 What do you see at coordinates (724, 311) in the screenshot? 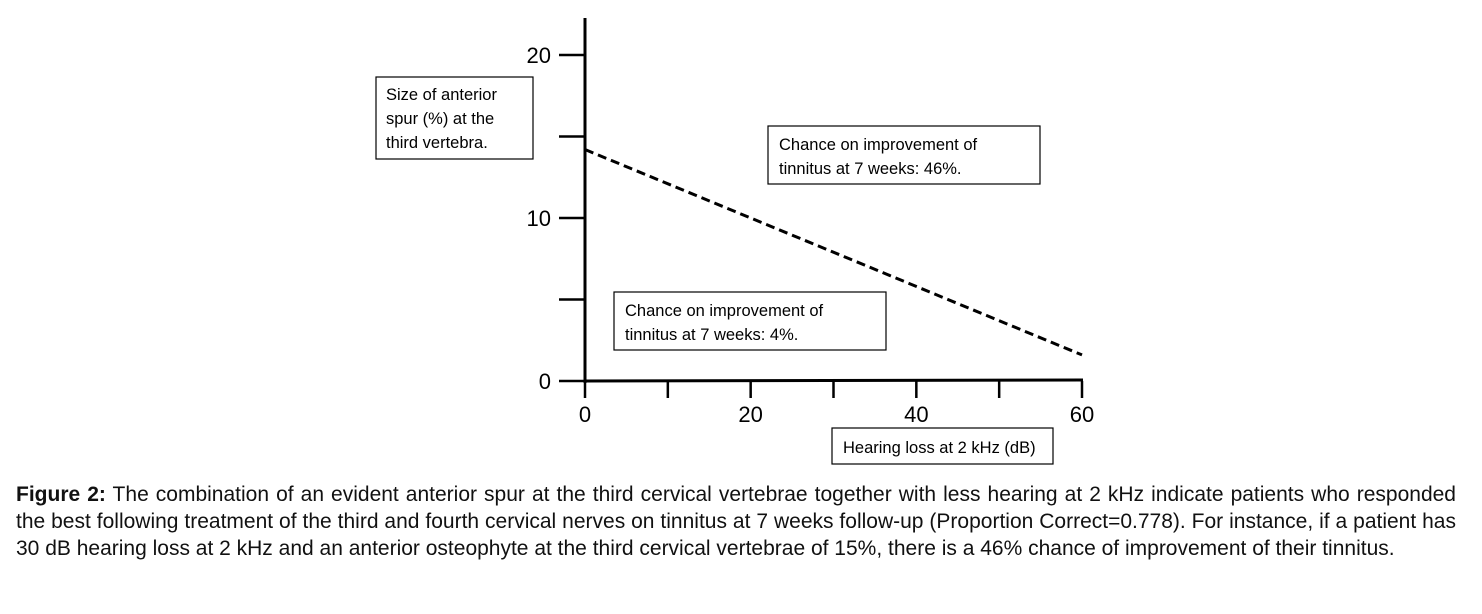
I see `annotation-lower-line-1: Chance on improvement of` at bounding box center [724, 311].